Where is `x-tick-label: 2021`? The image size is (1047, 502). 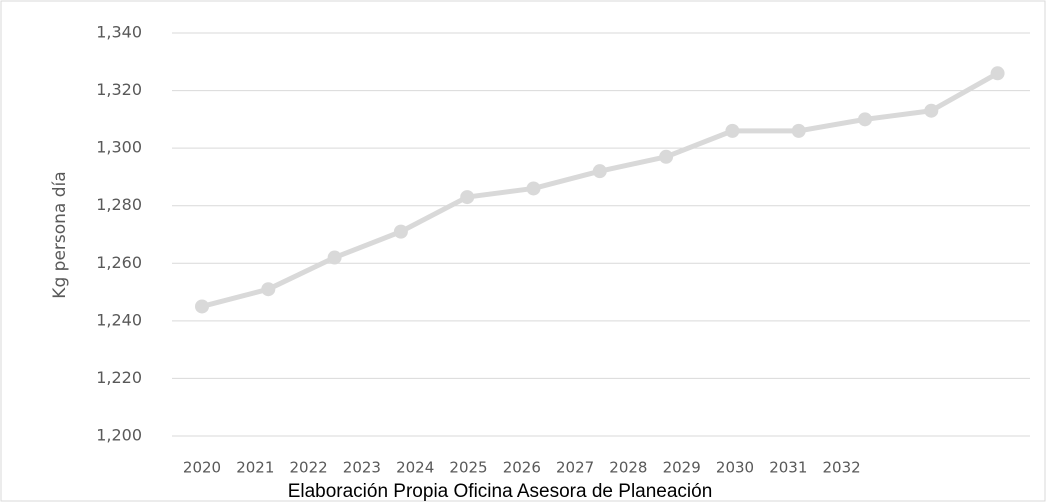
x-tick-label: 2021 is located at coordinates (255, 468).